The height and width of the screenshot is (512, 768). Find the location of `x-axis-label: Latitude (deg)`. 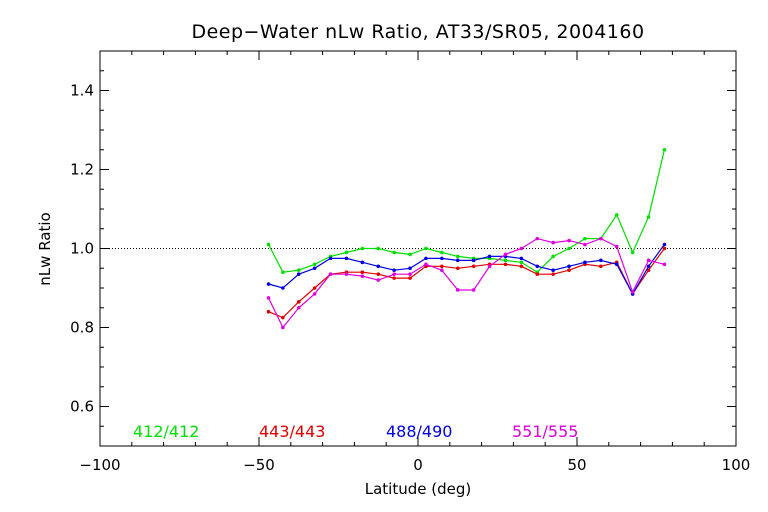

x-axis-label: Latitude (deg) is located at coordinates (418, 489).